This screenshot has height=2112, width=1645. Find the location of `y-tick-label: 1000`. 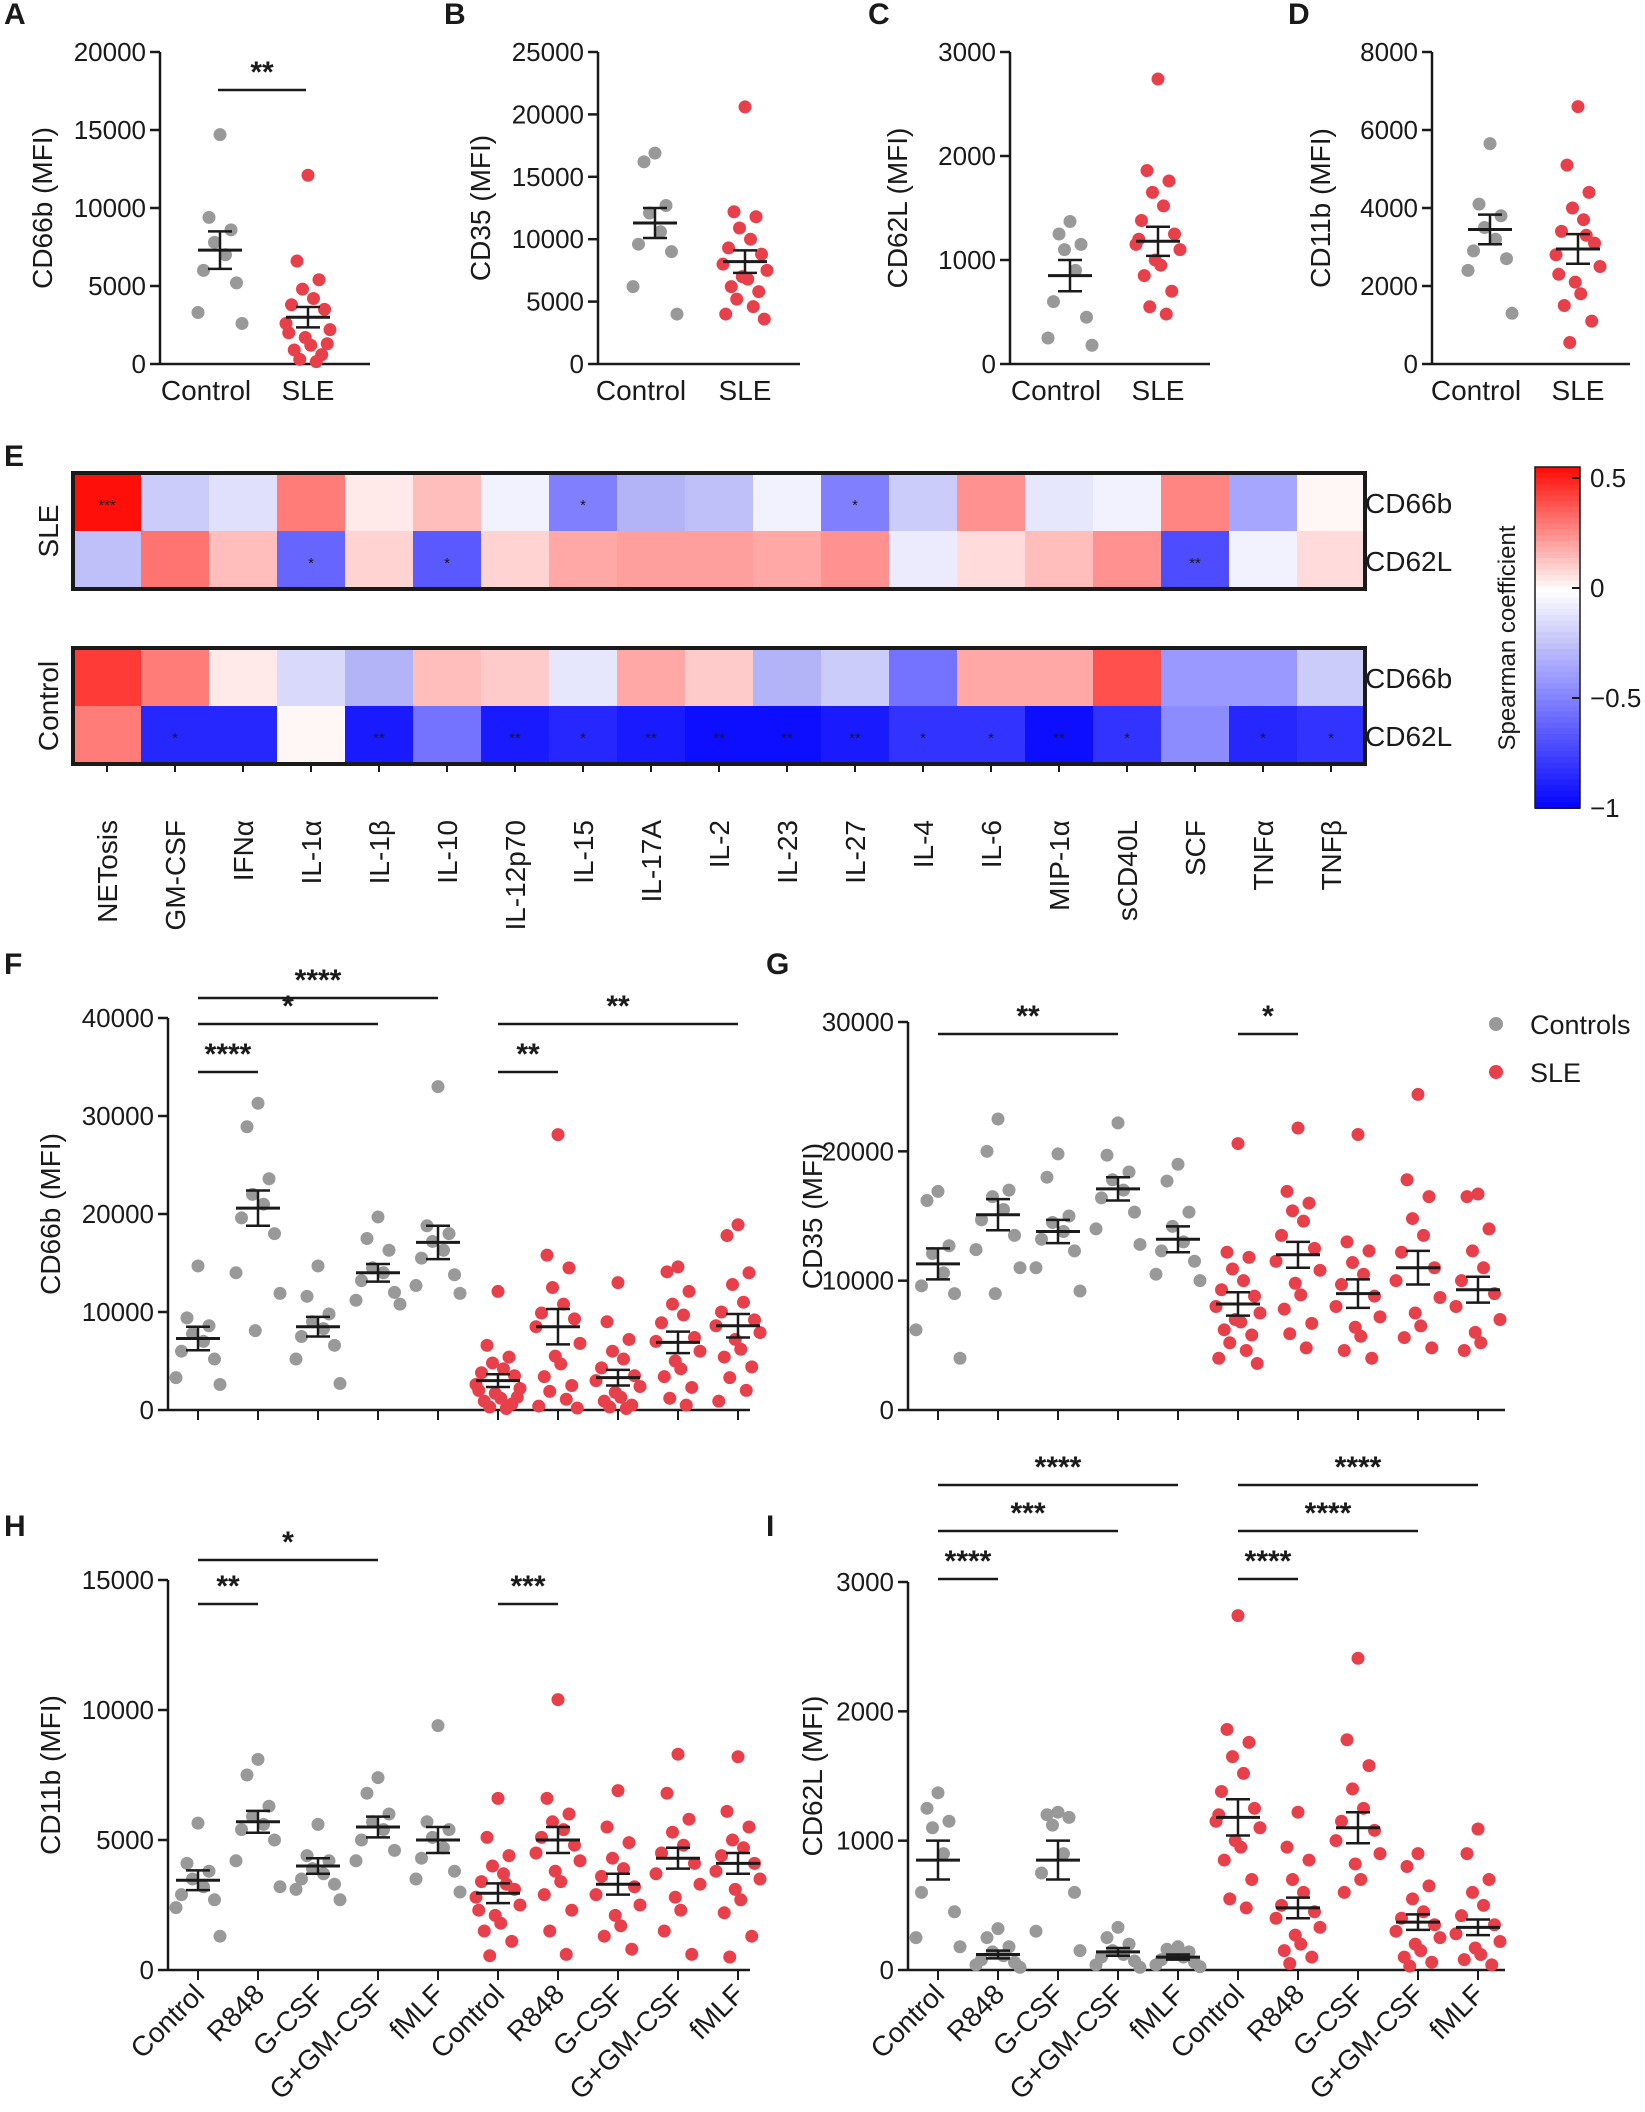

y-tick-label: 1000 is located at coordinates (865, 1841).